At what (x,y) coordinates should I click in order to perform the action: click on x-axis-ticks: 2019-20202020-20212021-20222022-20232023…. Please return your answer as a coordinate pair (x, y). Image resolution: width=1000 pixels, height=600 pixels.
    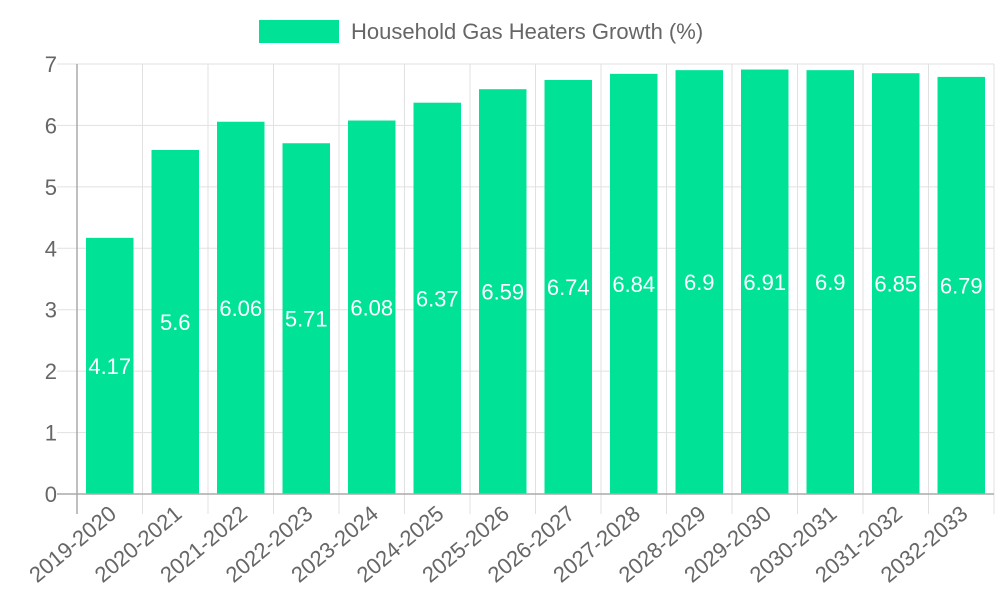
    Looking at the image, I should click on (498, 544).